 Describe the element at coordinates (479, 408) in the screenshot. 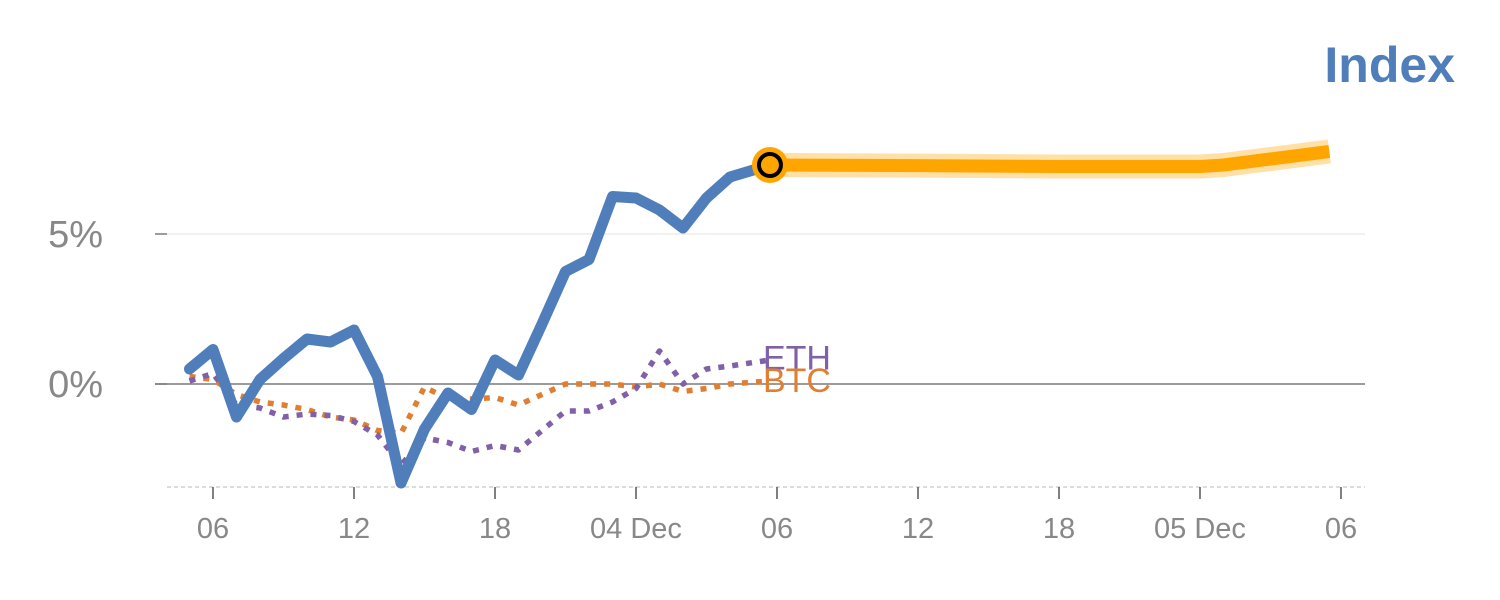

I see `series-line-eth` at that location.